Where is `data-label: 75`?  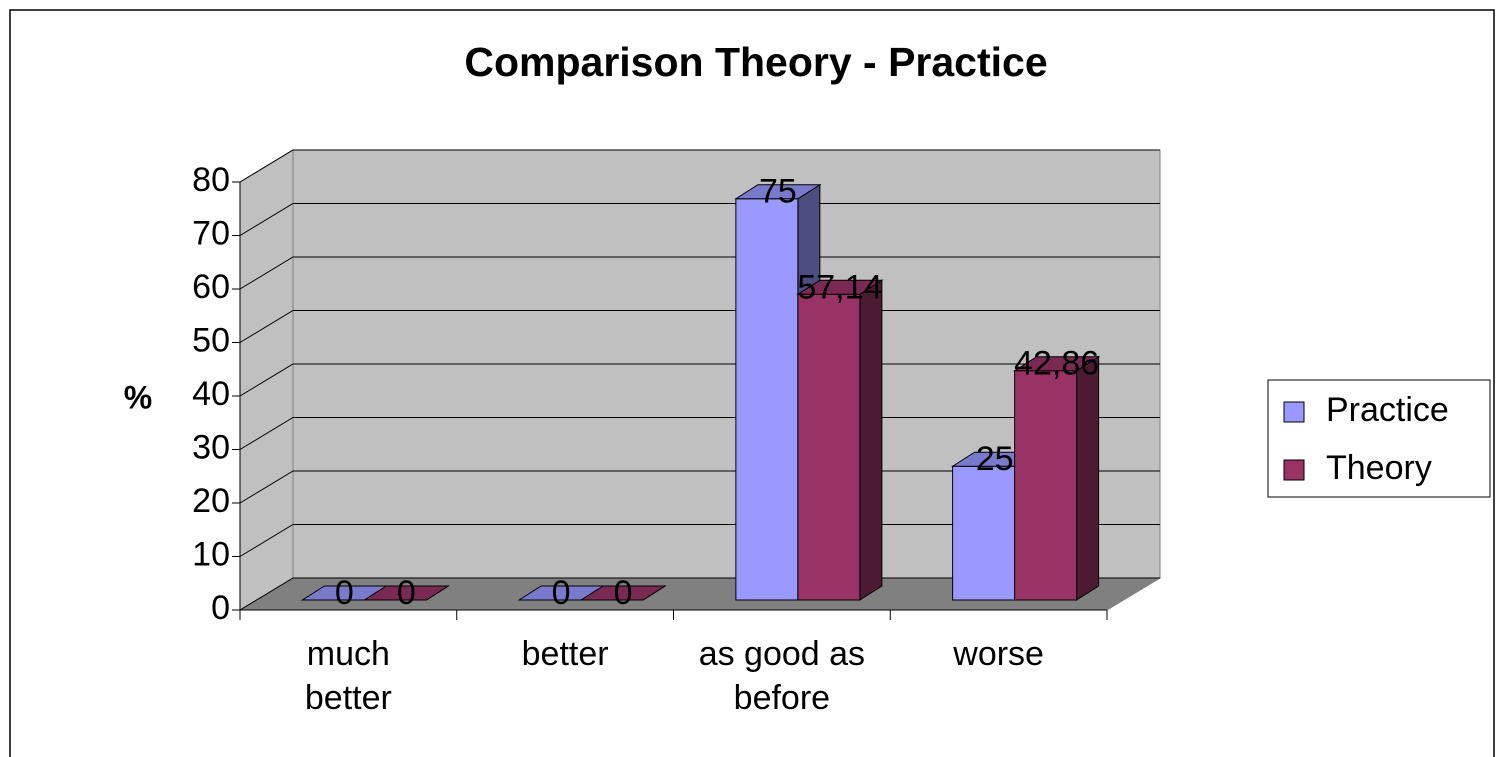
data-label: 75 is located at coordinates (778, 192).